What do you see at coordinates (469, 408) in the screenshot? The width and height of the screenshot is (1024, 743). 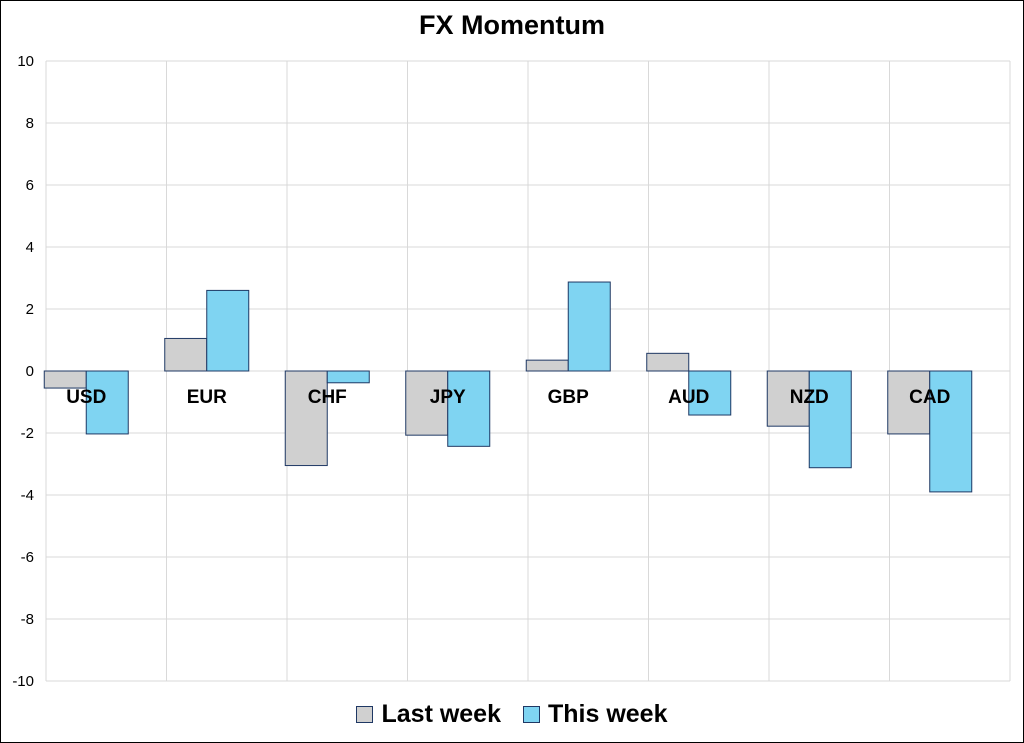 I see `bar-this-week-jpy` at bounding box center [469, 408].